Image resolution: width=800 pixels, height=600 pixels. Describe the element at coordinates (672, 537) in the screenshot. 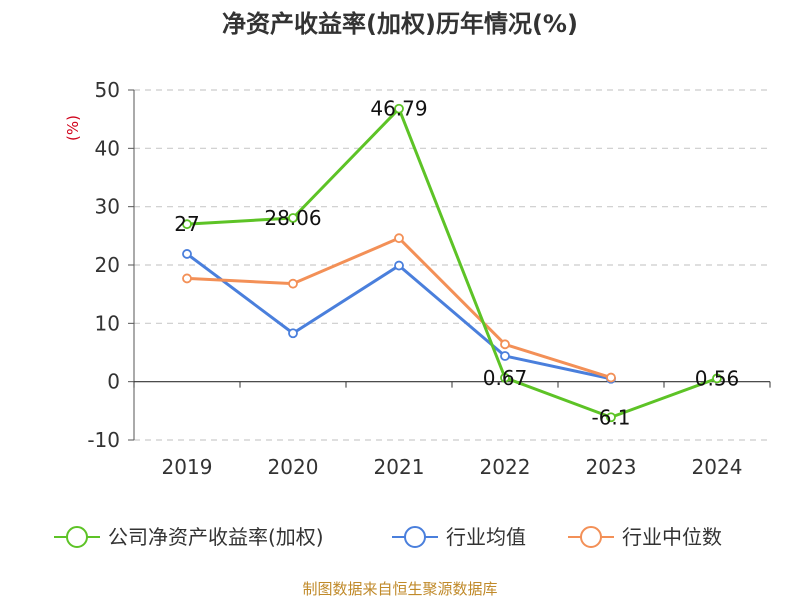

I see `legend-label: 行业中位数` at that location.